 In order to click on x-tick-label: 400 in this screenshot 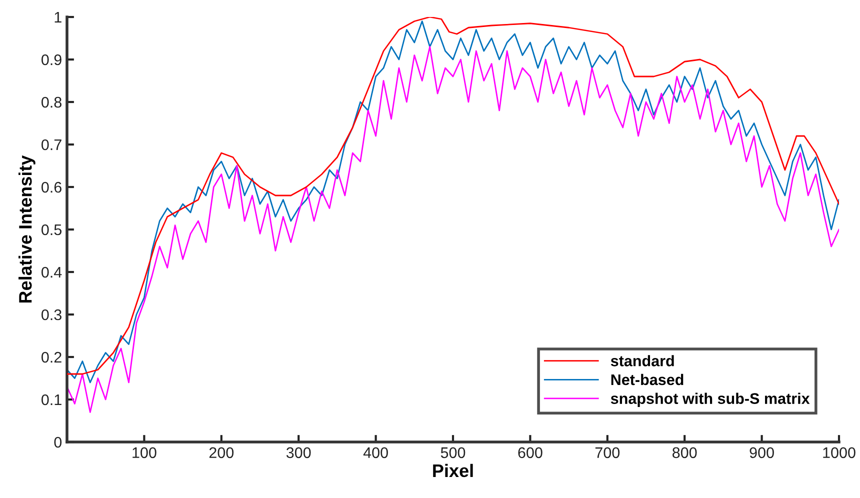, I will do `click(375, 452)`.